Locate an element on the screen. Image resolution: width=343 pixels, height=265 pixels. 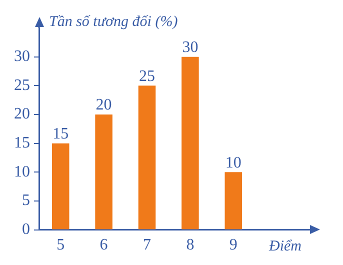
data-label: 30 is located at coordinates (190, 47).